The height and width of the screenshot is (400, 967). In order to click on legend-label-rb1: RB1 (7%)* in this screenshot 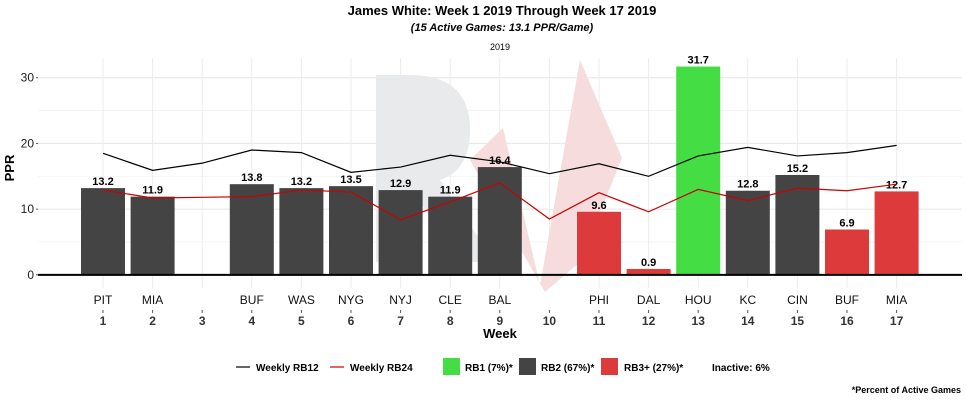, I will do `click(489, 368)`.